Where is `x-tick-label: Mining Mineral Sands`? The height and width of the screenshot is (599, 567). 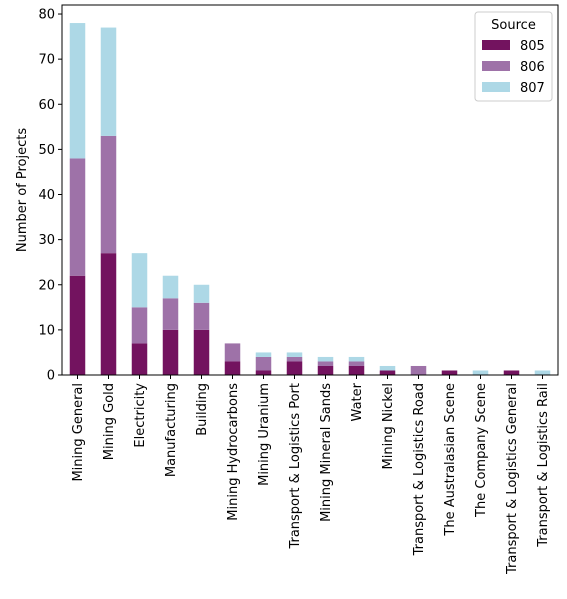 x-tick-label: Mining Mineral Sands is located at coordinates (326, 452).